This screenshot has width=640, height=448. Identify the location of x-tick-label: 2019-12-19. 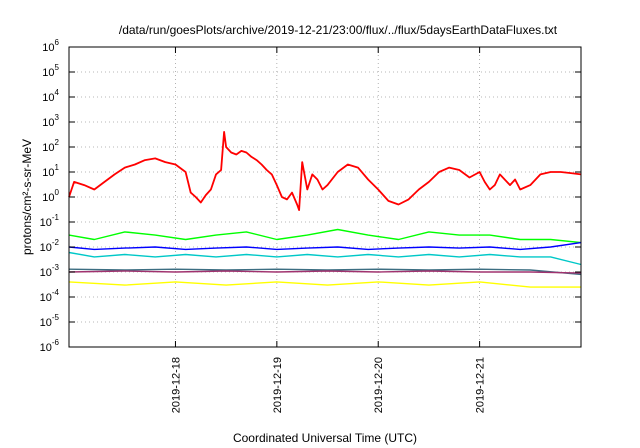
(278, 385).